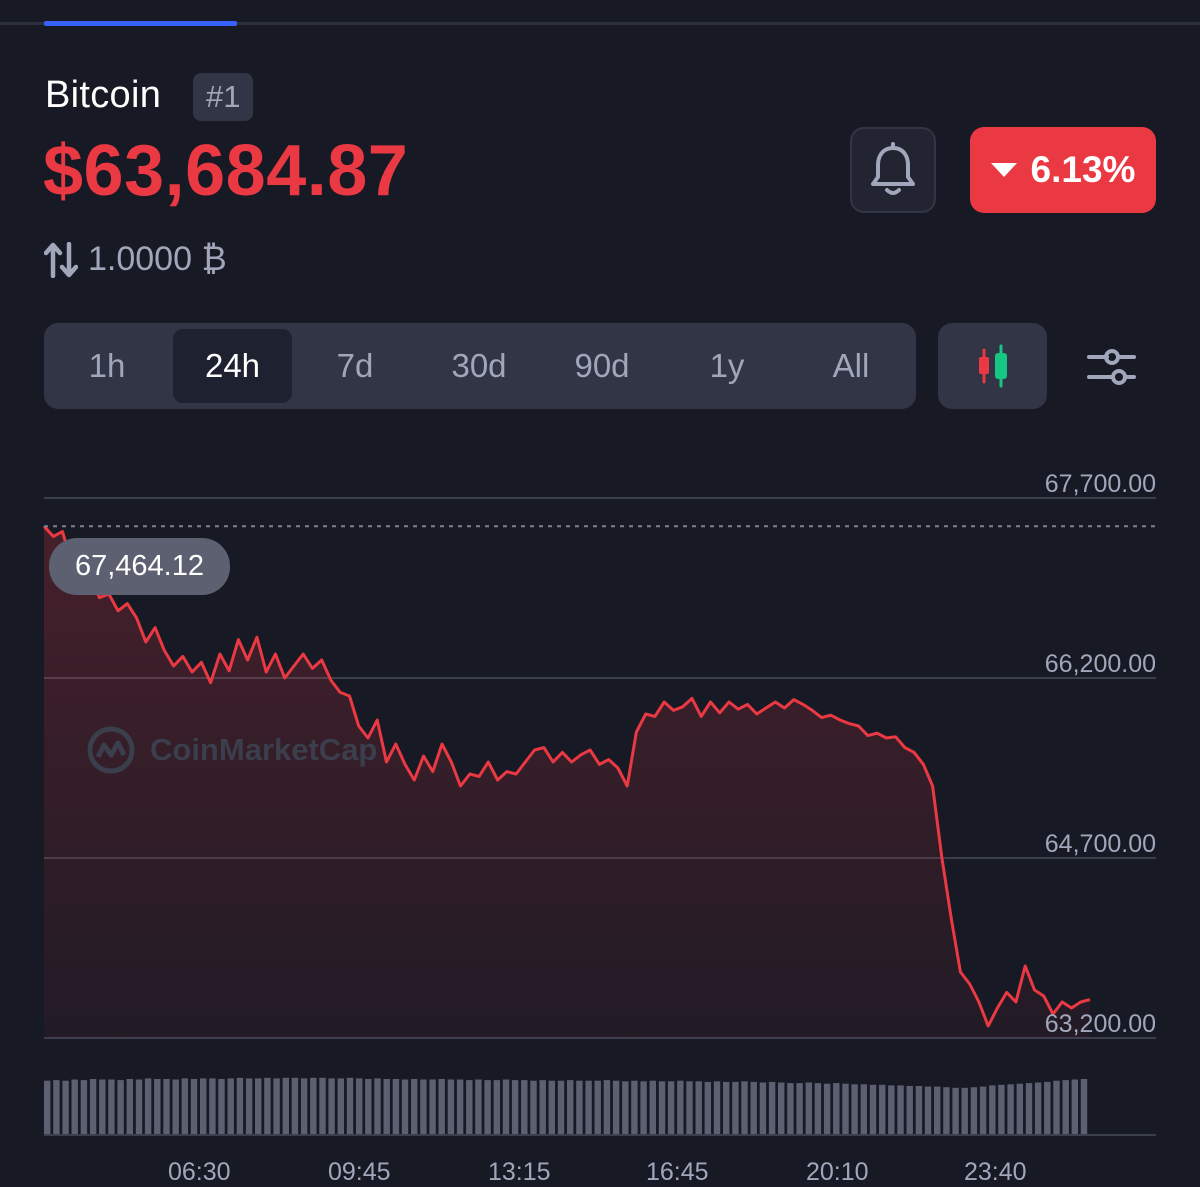 This screenshot has height=1187, width=1200. What do you see at coordinates (223, 97) in the screenshot?
I see `rank-badge: #1` at bounding box center [223, 97].